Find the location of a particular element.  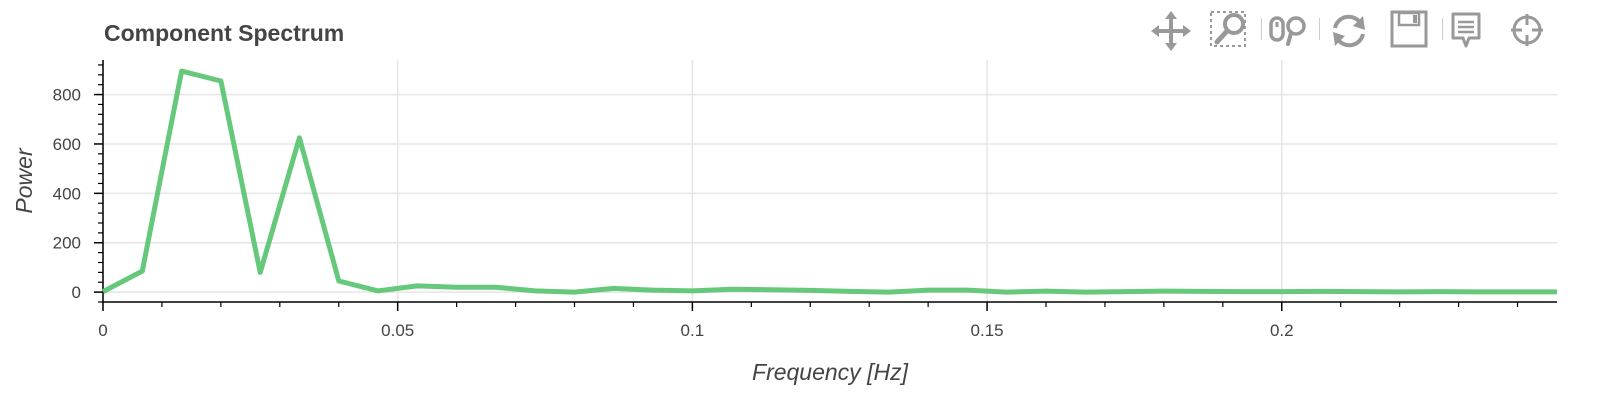

save-icon is located at coordinates (1409, 29).